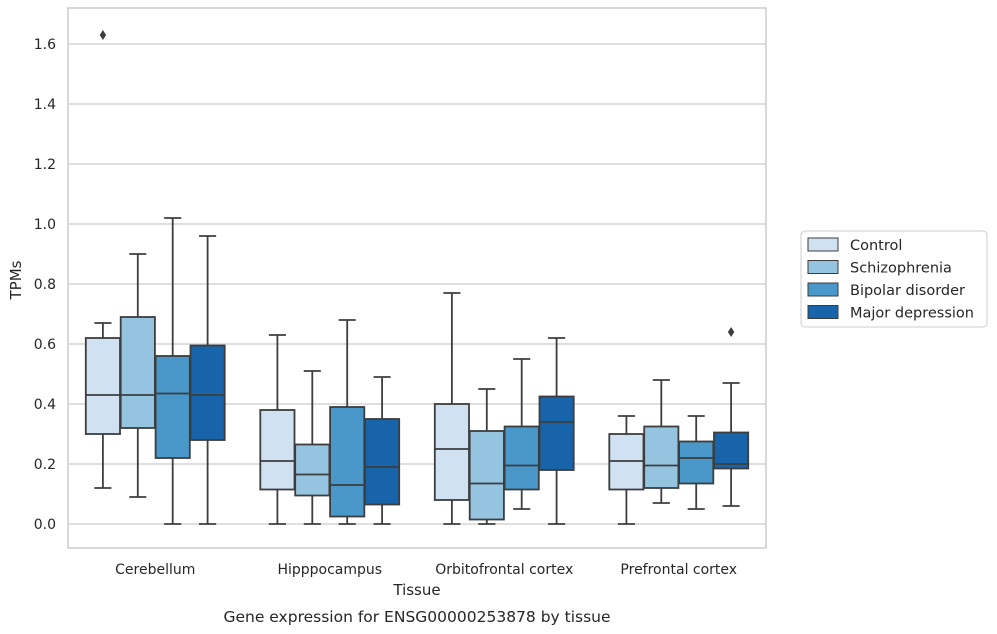  Describe the element at coordinates (45, 405) in the screenshot. I see `y-tick-label: 0.4` at that location.